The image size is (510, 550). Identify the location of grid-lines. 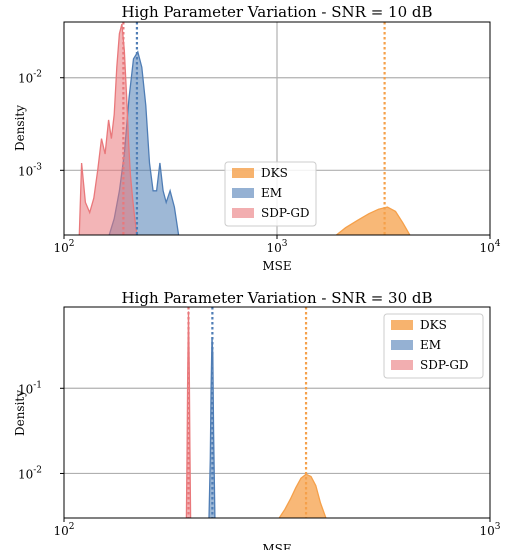
(277, 431).